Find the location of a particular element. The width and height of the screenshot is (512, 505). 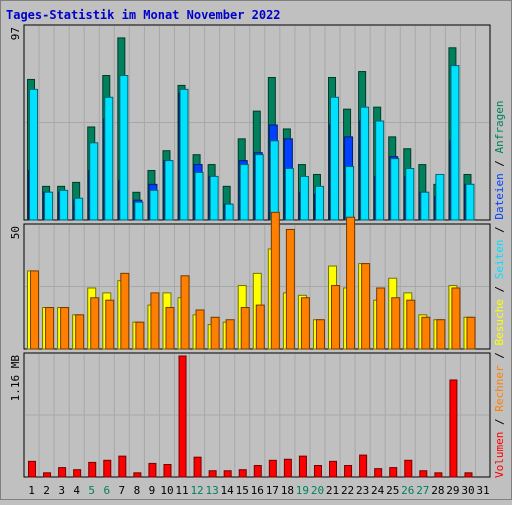

x-tick-day: 9 is located at coordinates (152, 490).